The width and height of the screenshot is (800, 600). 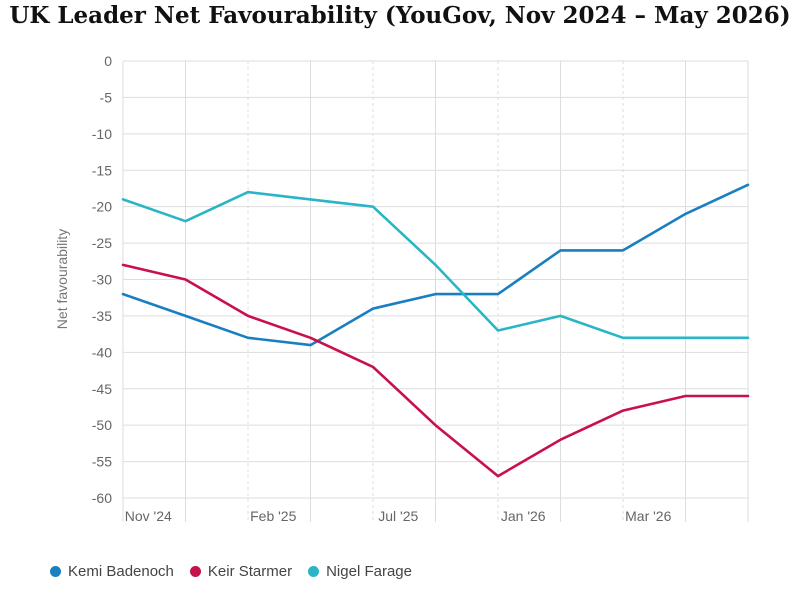 What do you see at coordinates (121, 571) in the screenshot?
I see `legend-label: Kemi Badenoch` at bounding box center [121, 571].